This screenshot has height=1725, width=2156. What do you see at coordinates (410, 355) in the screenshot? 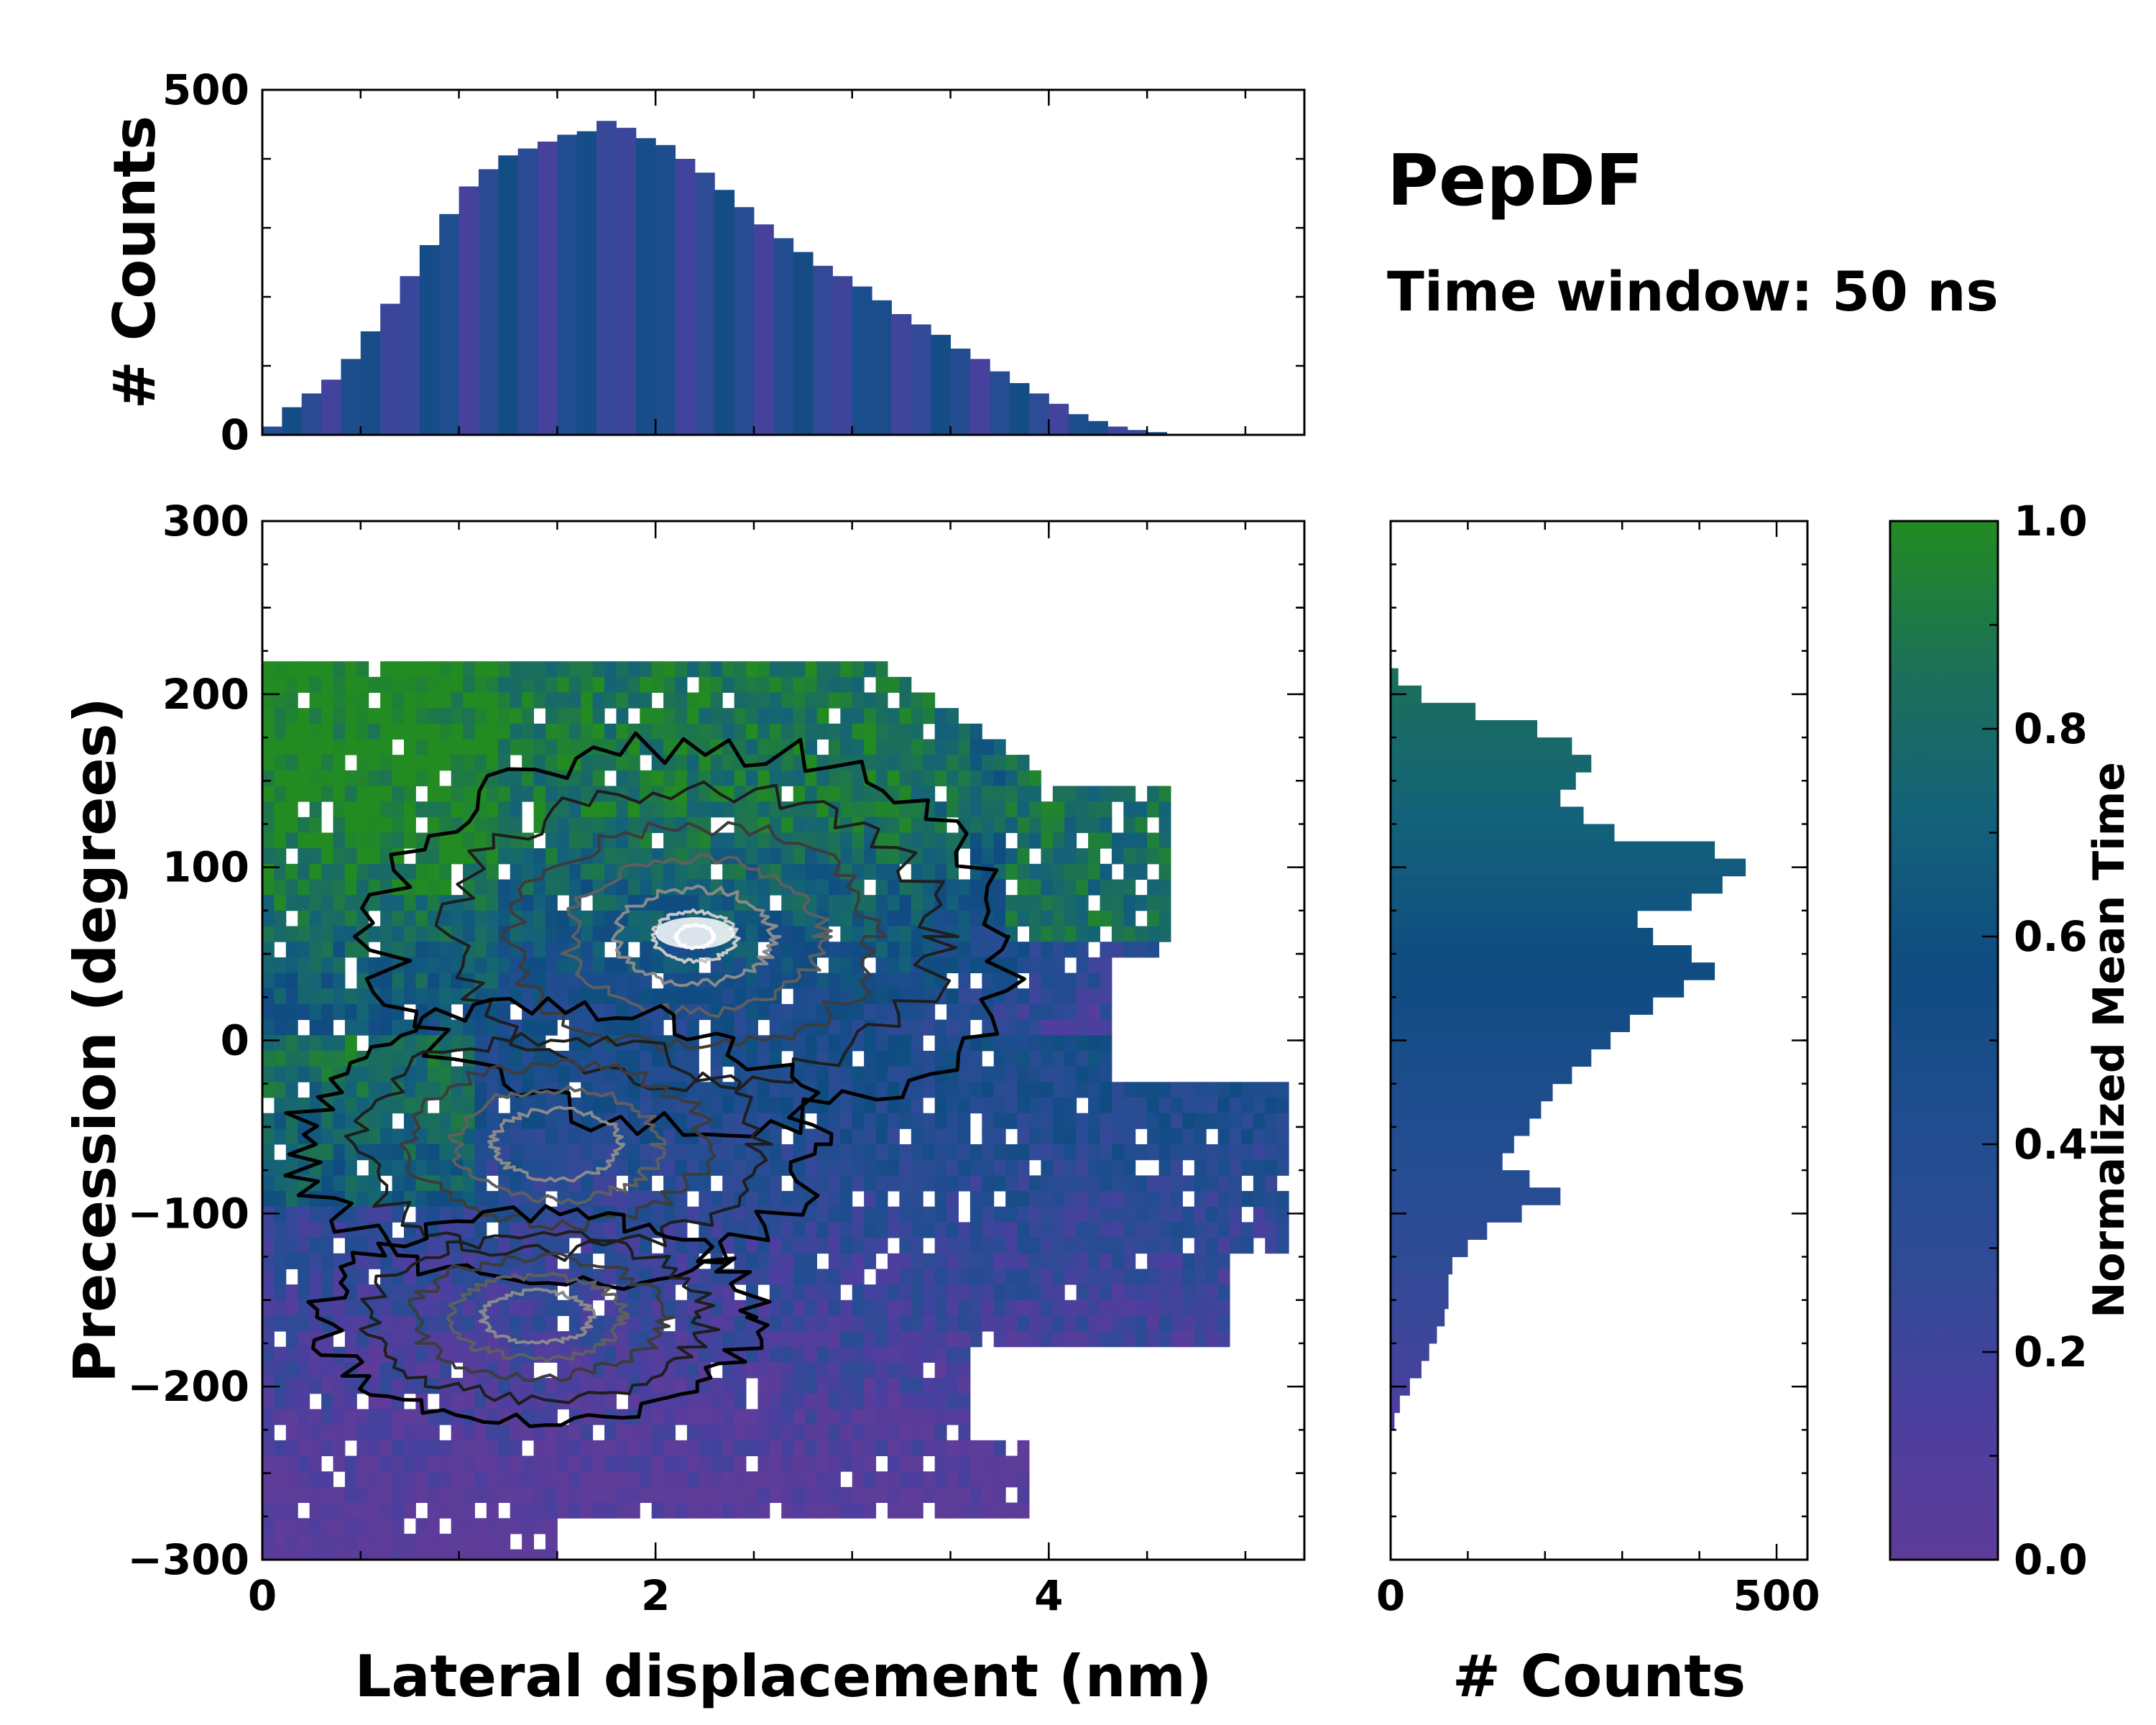
I see `top-hist-bar` at bounding box center [410, 355].